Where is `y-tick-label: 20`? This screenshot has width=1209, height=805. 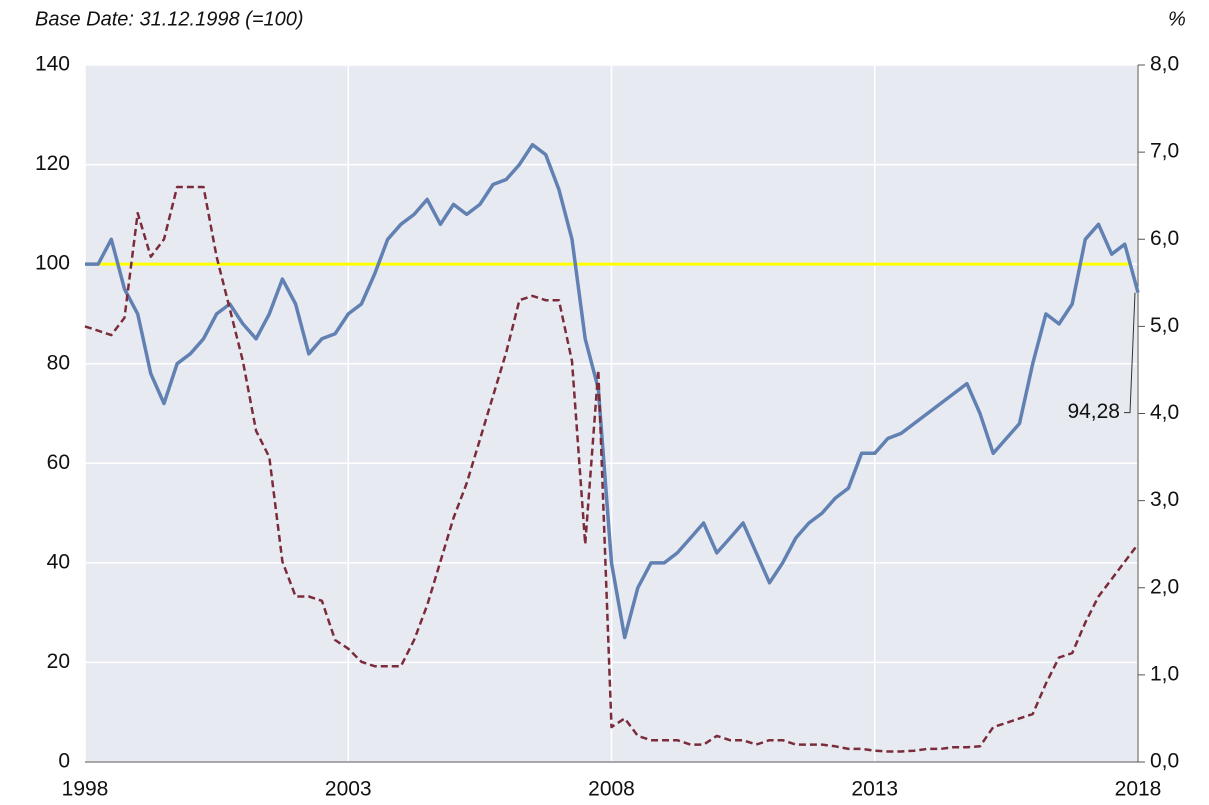 y-tick-label: 20 is located at coordinates (58, 661).